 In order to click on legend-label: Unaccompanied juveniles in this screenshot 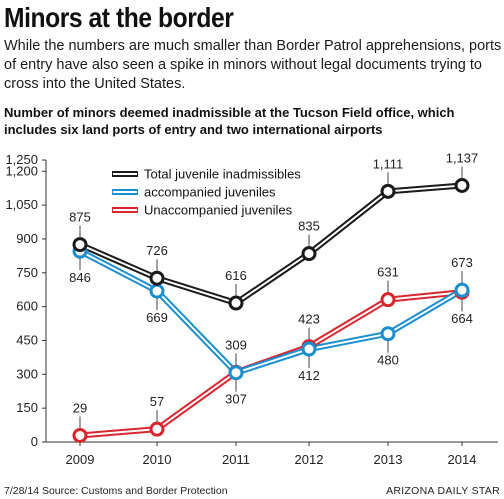, I will do `click(218, 210)`.